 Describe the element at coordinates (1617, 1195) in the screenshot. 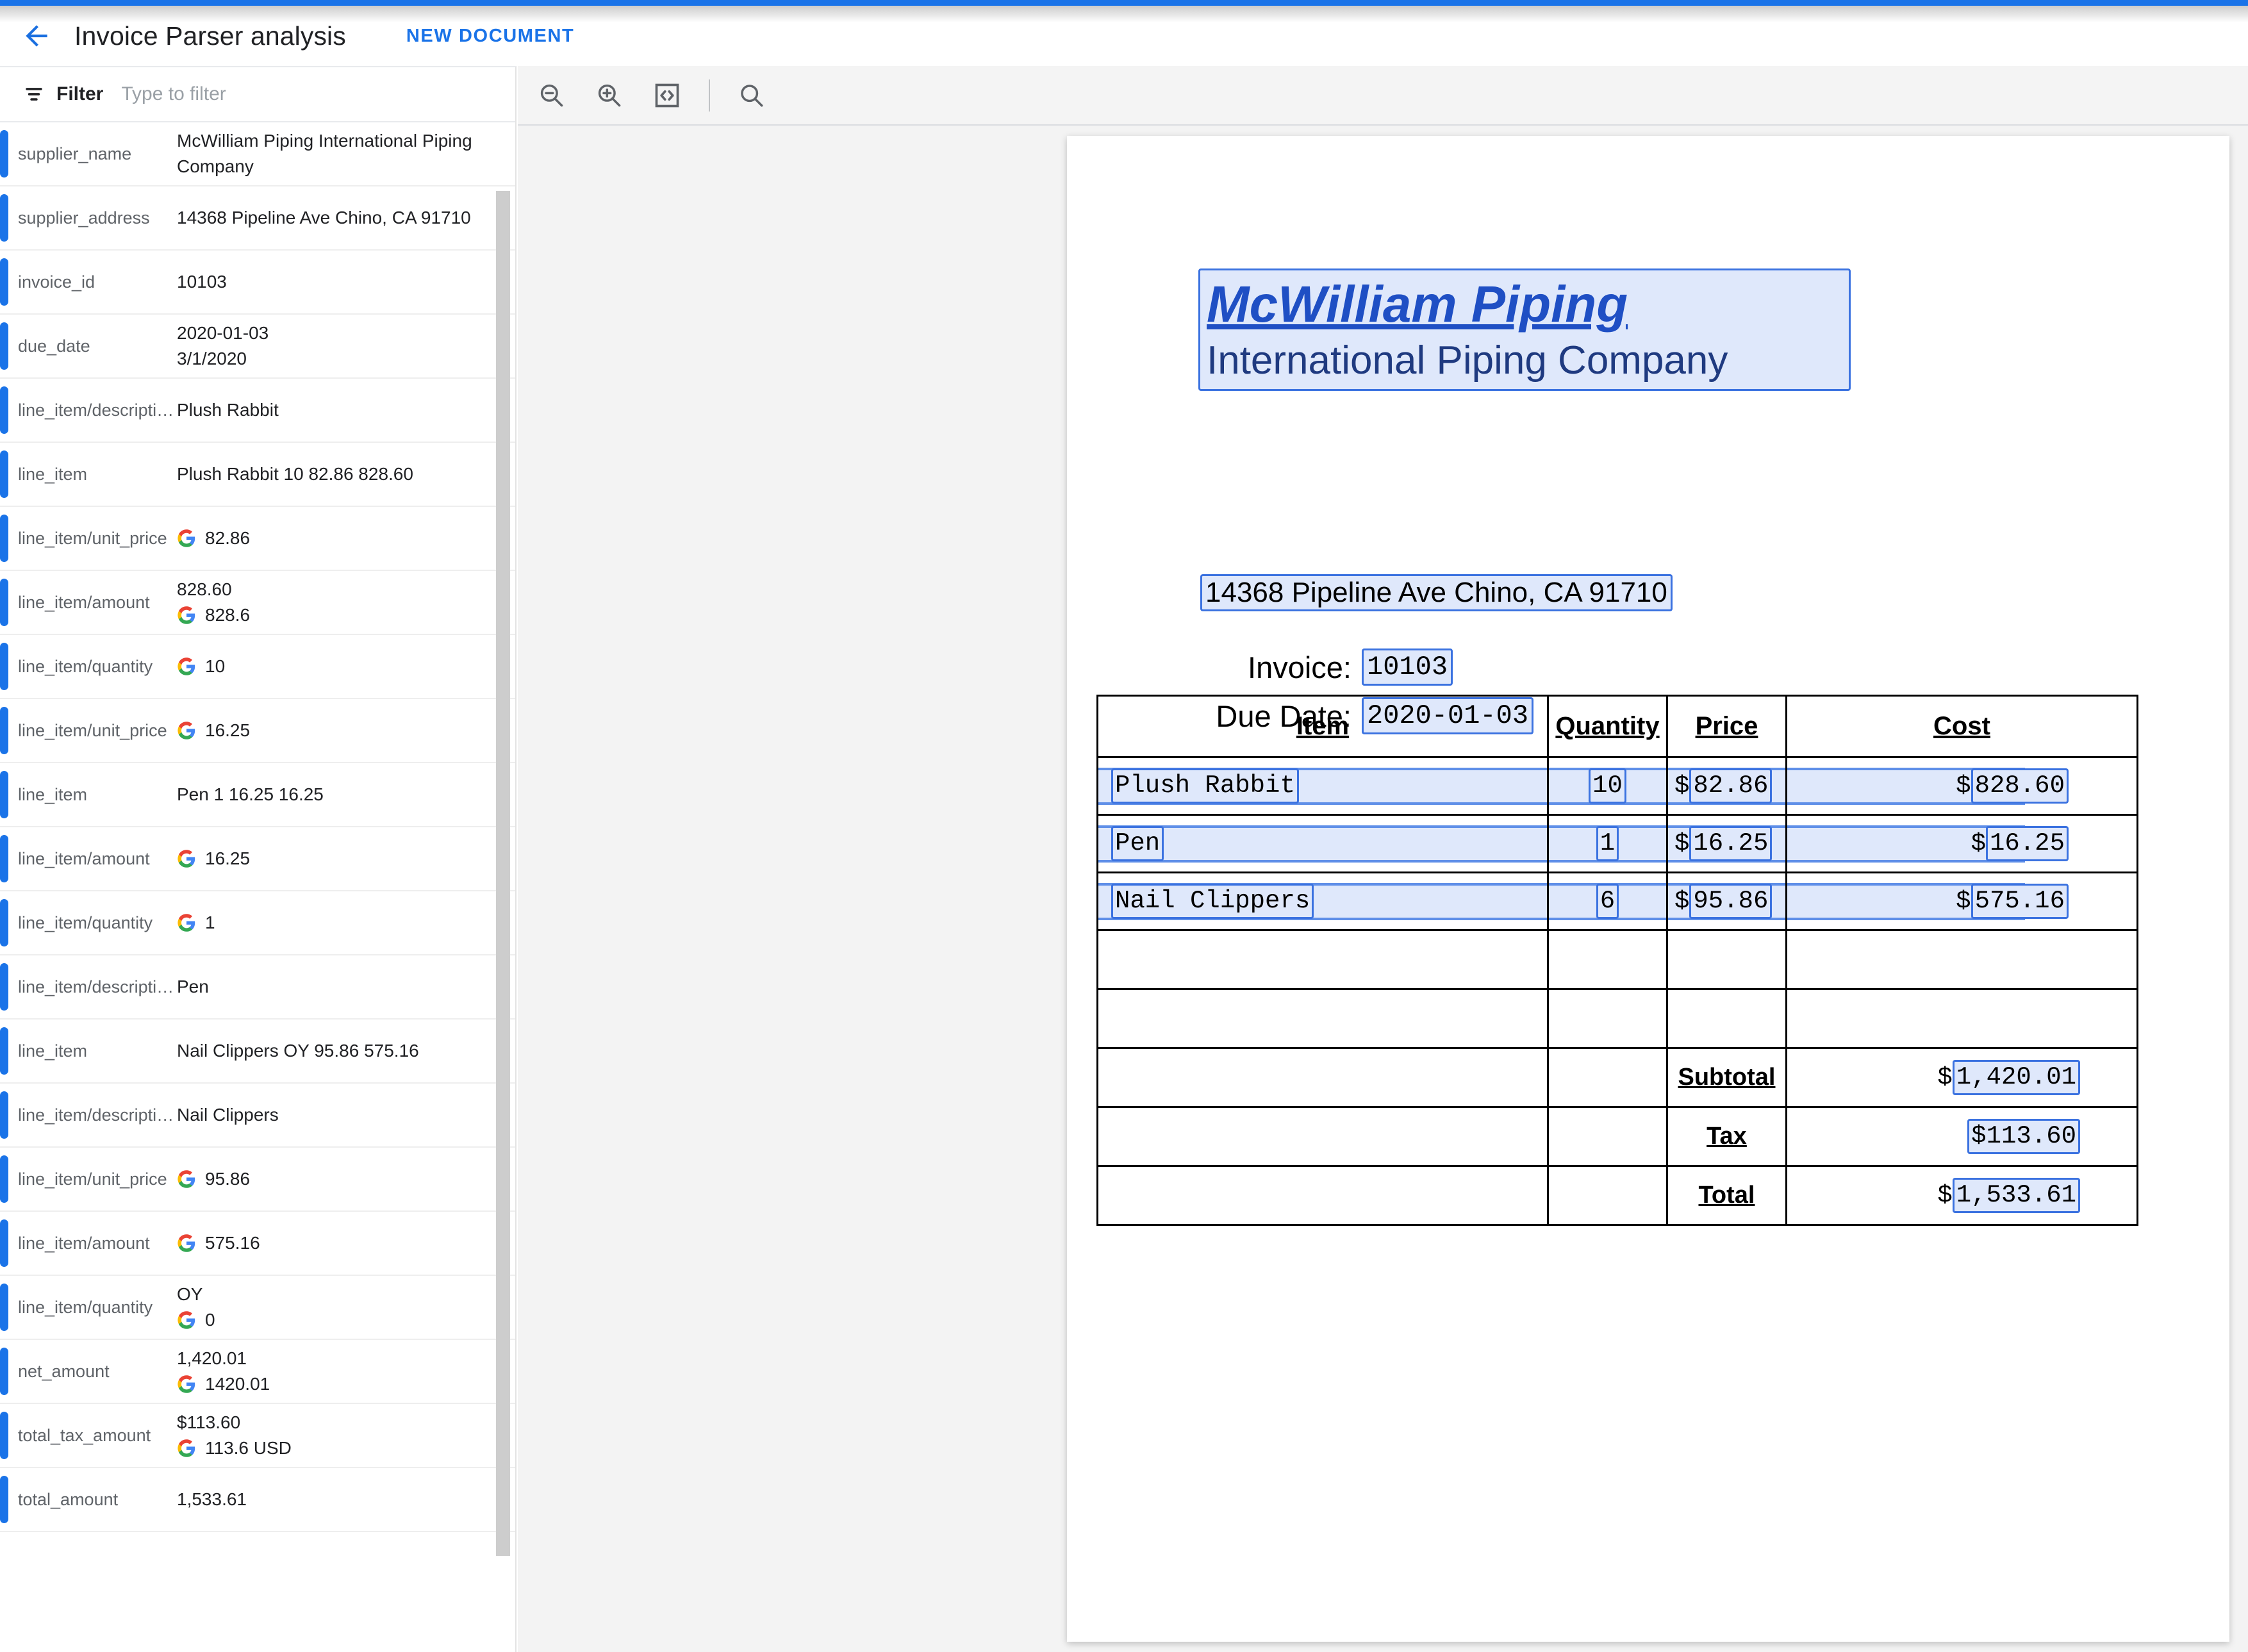

I see `table-summary-row: Total $1,533.61` at that location.